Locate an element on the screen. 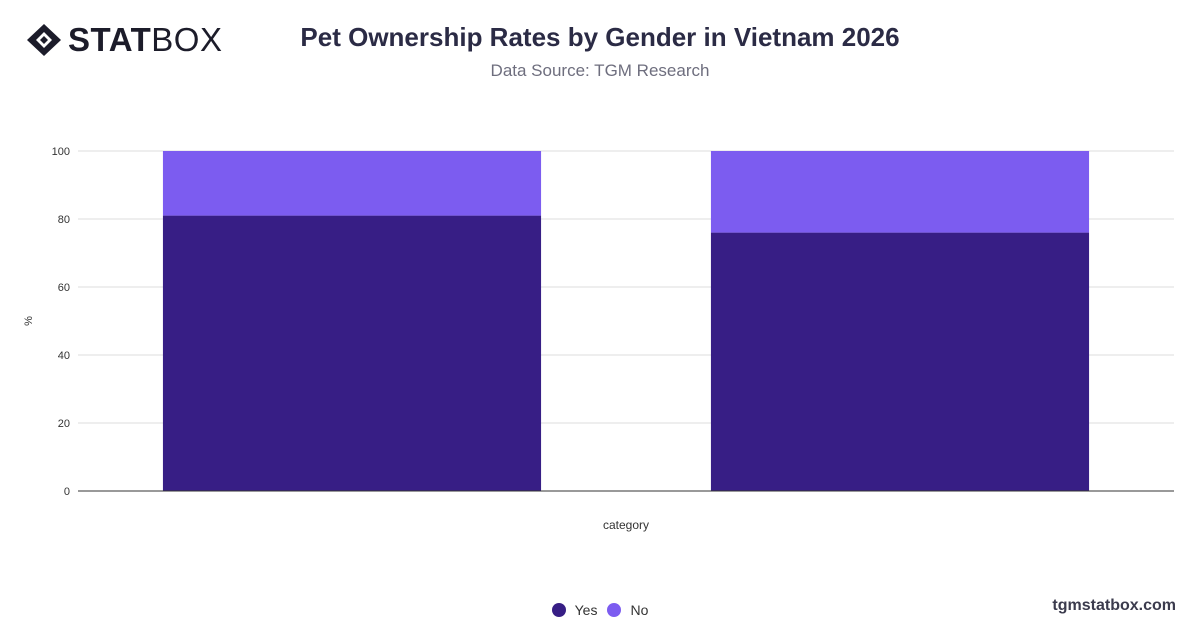 The image size is (1200, 628). y-tick-label: 20 is located at coordinates (64, 424).